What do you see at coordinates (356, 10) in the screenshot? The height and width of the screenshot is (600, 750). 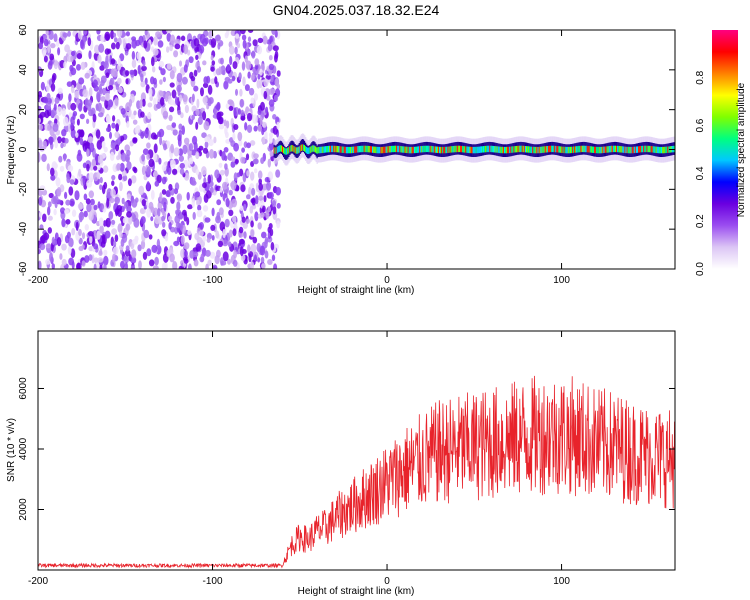 I see `chart-title: GN04.2025.037.18.32.E24` at bounding box center [356, 10].